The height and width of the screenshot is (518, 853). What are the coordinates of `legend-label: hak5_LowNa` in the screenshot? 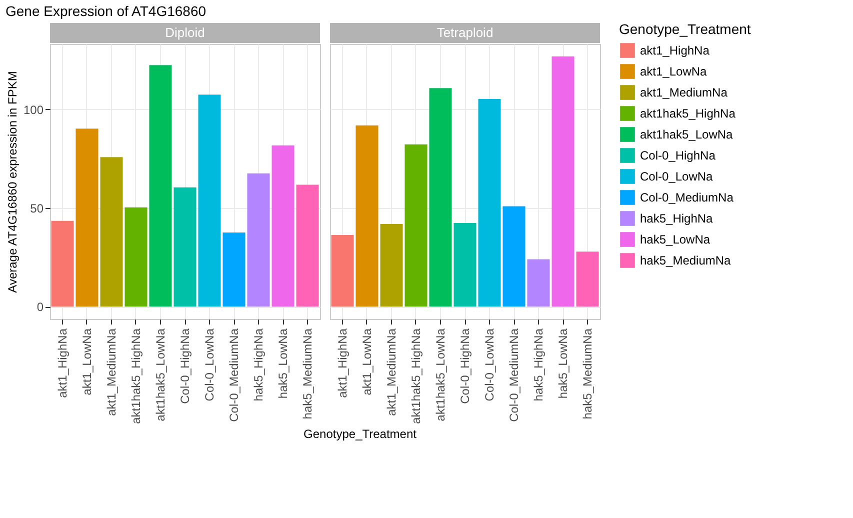 It's located at (675, 239).